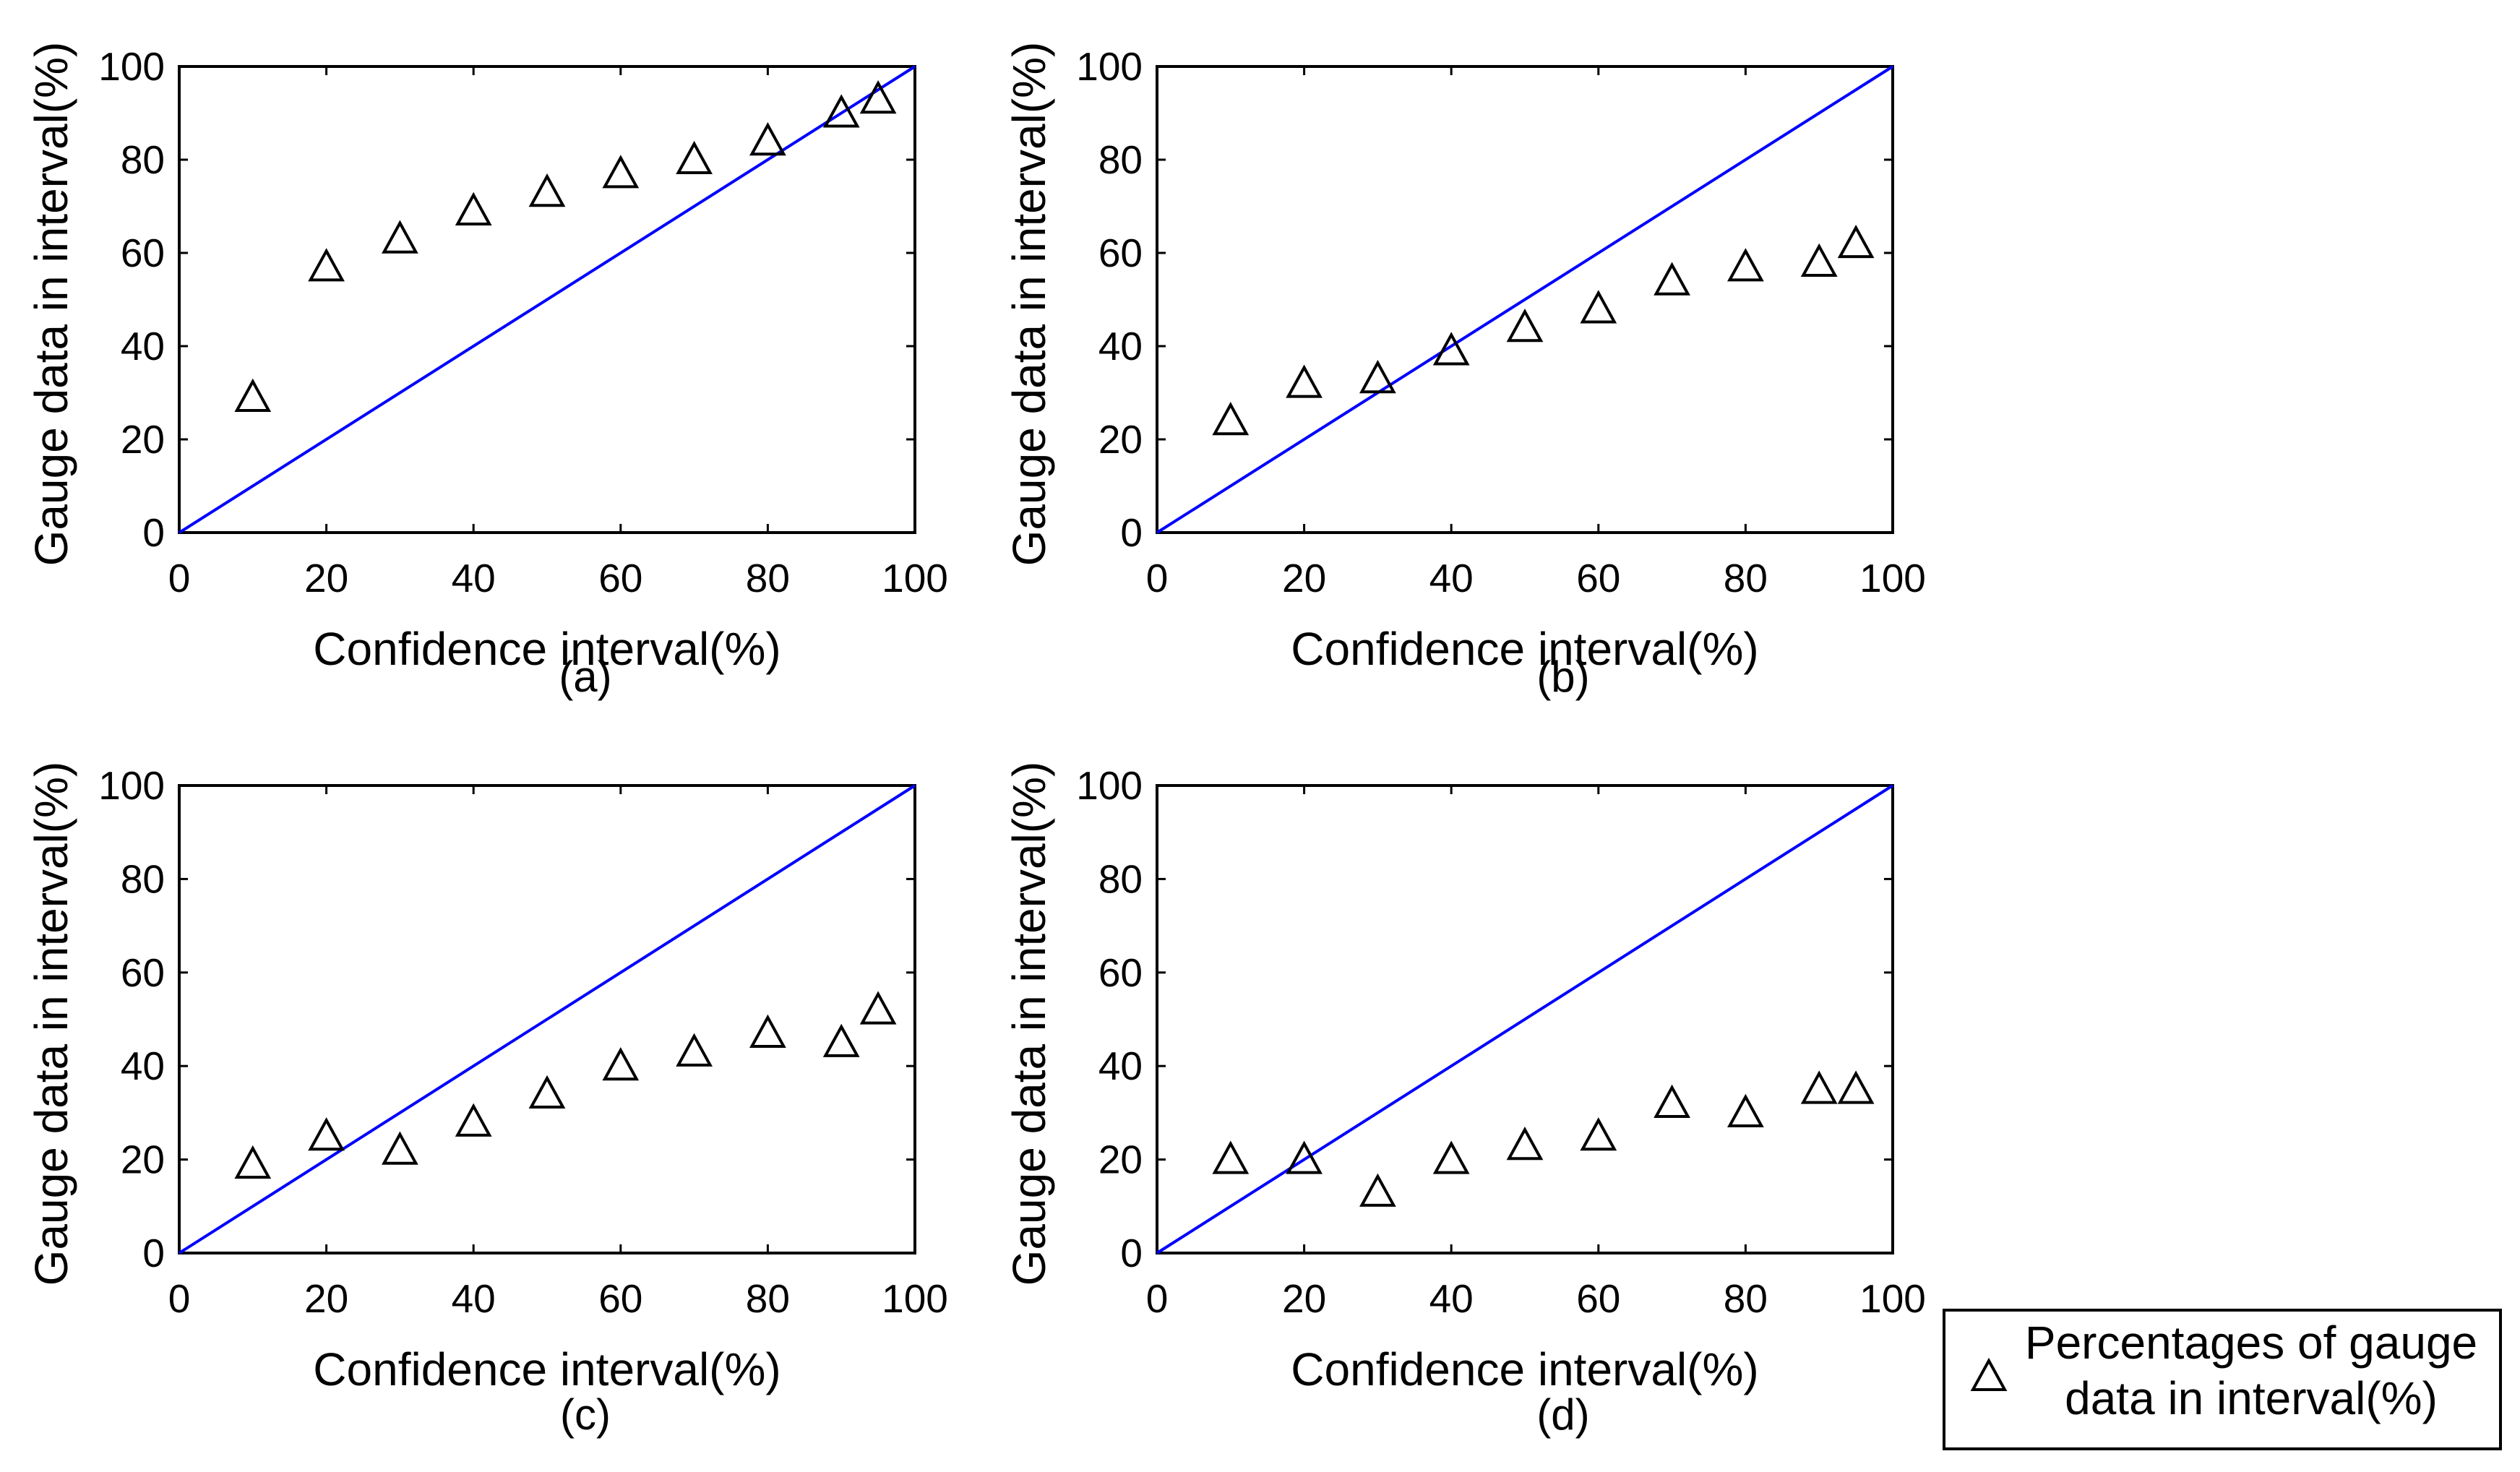 The image size is (2520, 1472). I want to click on y-tick-label: 0, so click(153, 532).